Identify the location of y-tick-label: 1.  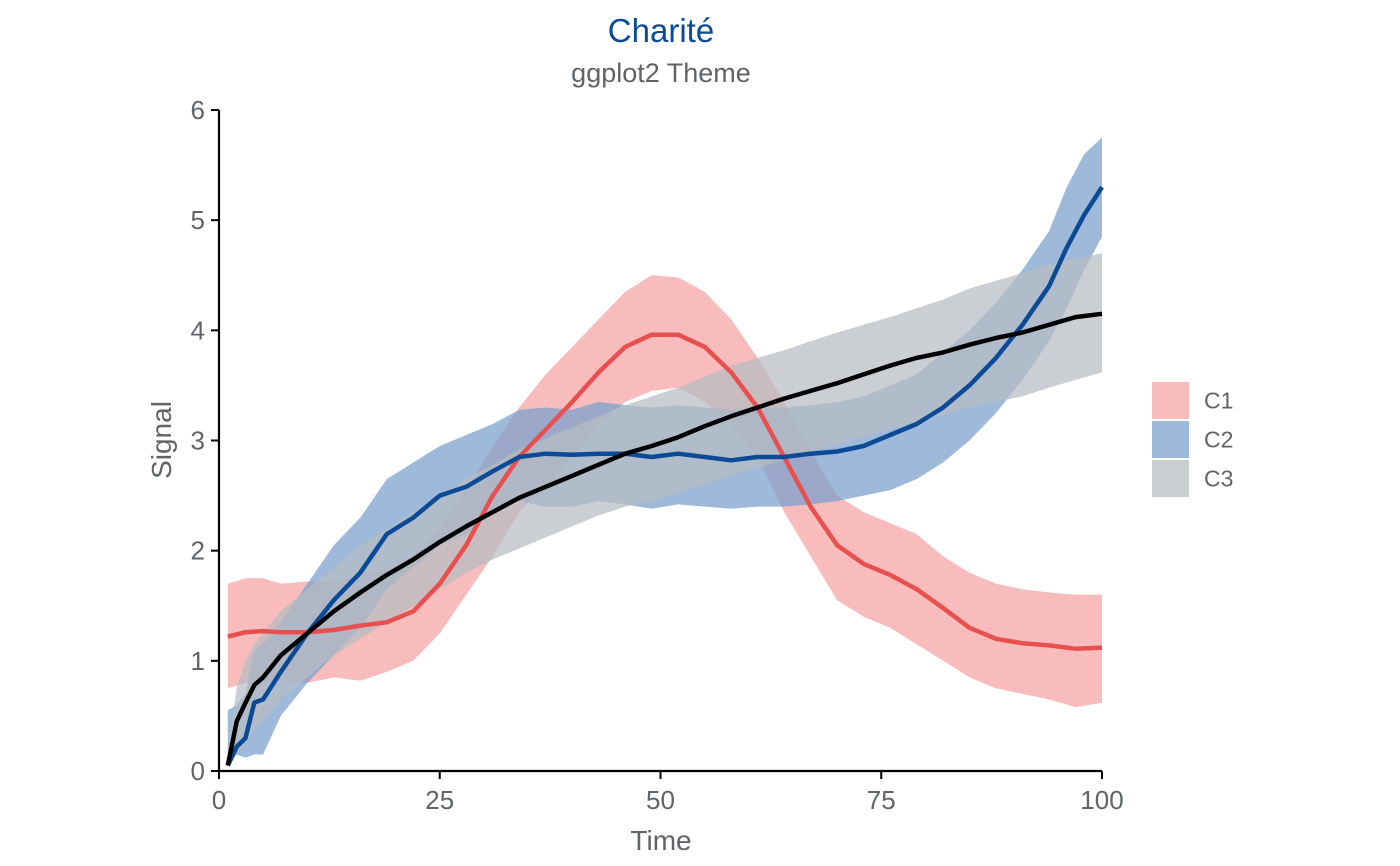
(198, 661).